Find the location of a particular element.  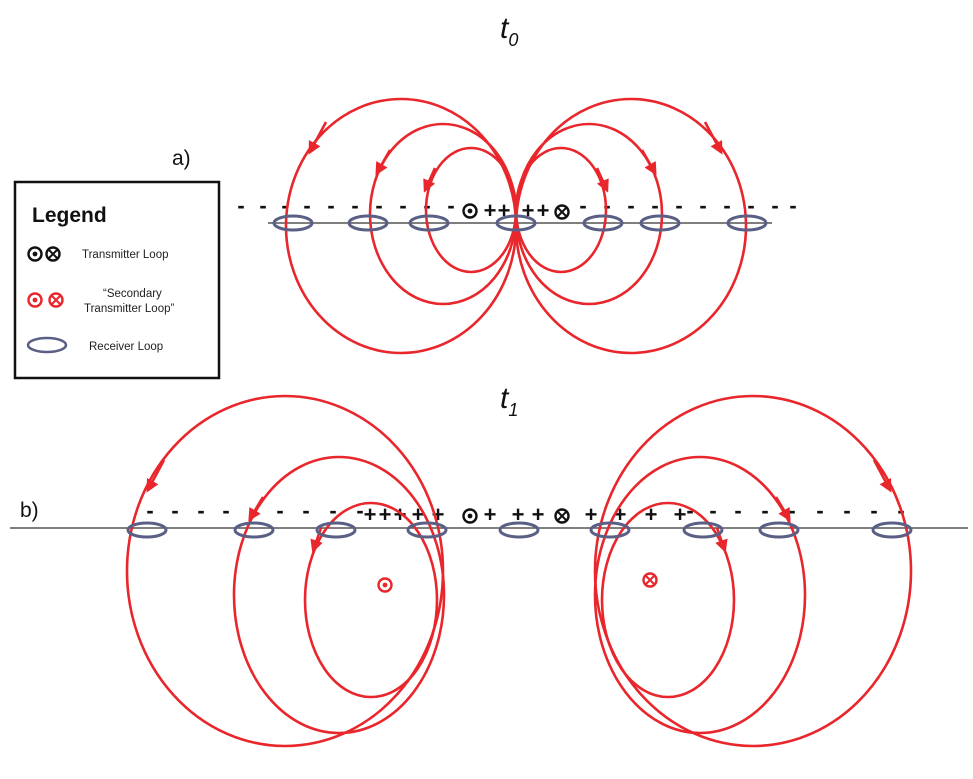

legend-transmitter-dot-icon is located at coordinates (35, 254).